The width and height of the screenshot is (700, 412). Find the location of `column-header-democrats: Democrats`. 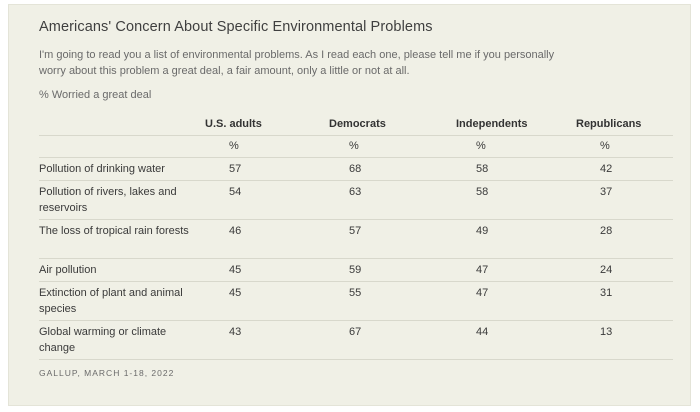

column-header-democrats: Democrats is located at coordinates (388, 123).